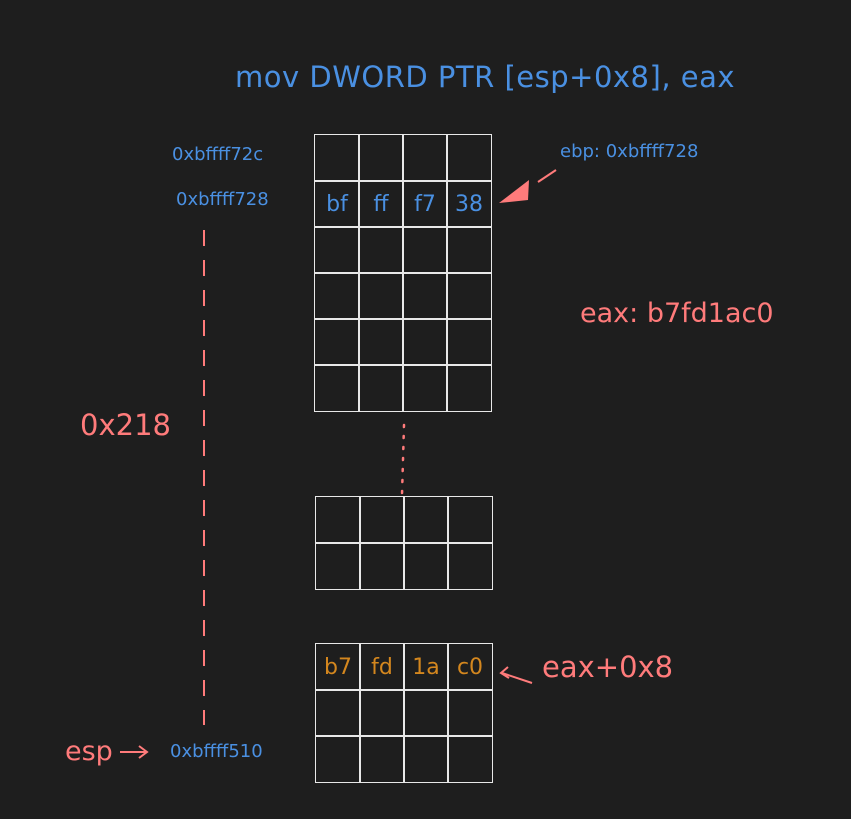  What do you see at coordinates (381, 204) in the screenshot?
I see `stack-cell: ff` at bounding box center [381, 204].